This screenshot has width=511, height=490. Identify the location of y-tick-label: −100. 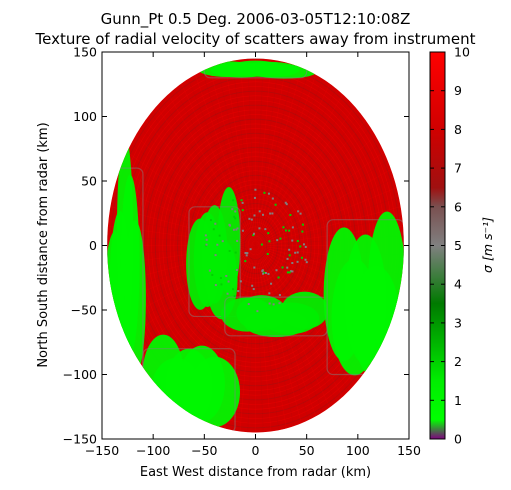
(80, 374).